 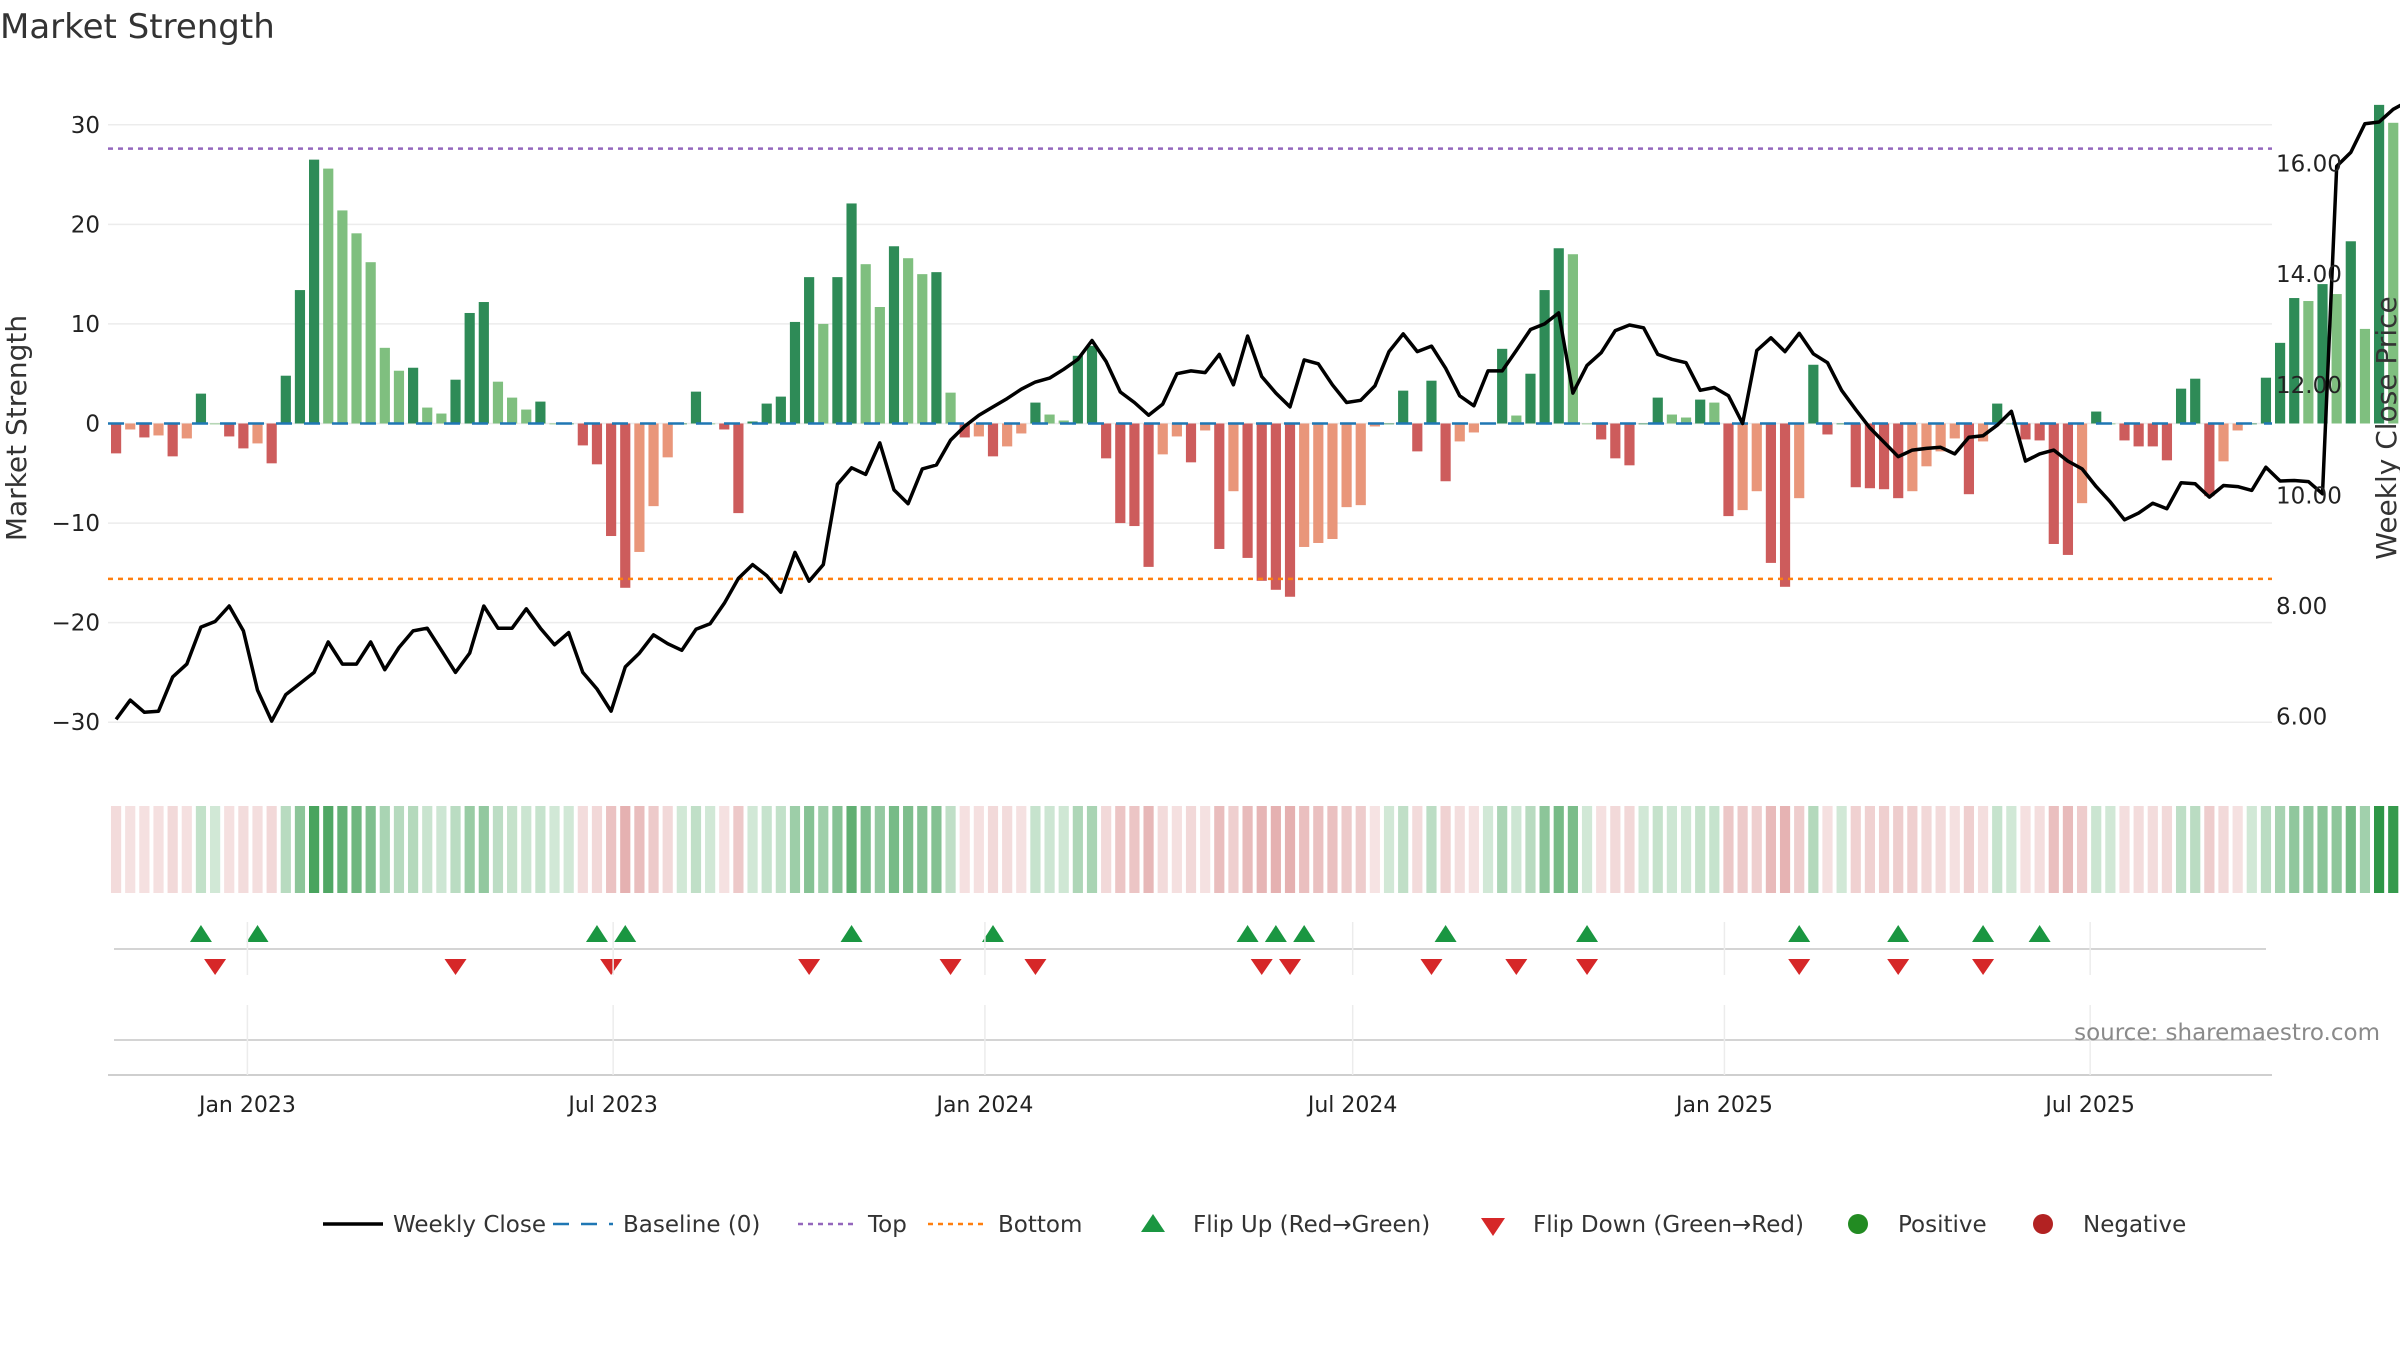 I want to click on legend-item: Weekly Close, so click(x=434, y=1225).